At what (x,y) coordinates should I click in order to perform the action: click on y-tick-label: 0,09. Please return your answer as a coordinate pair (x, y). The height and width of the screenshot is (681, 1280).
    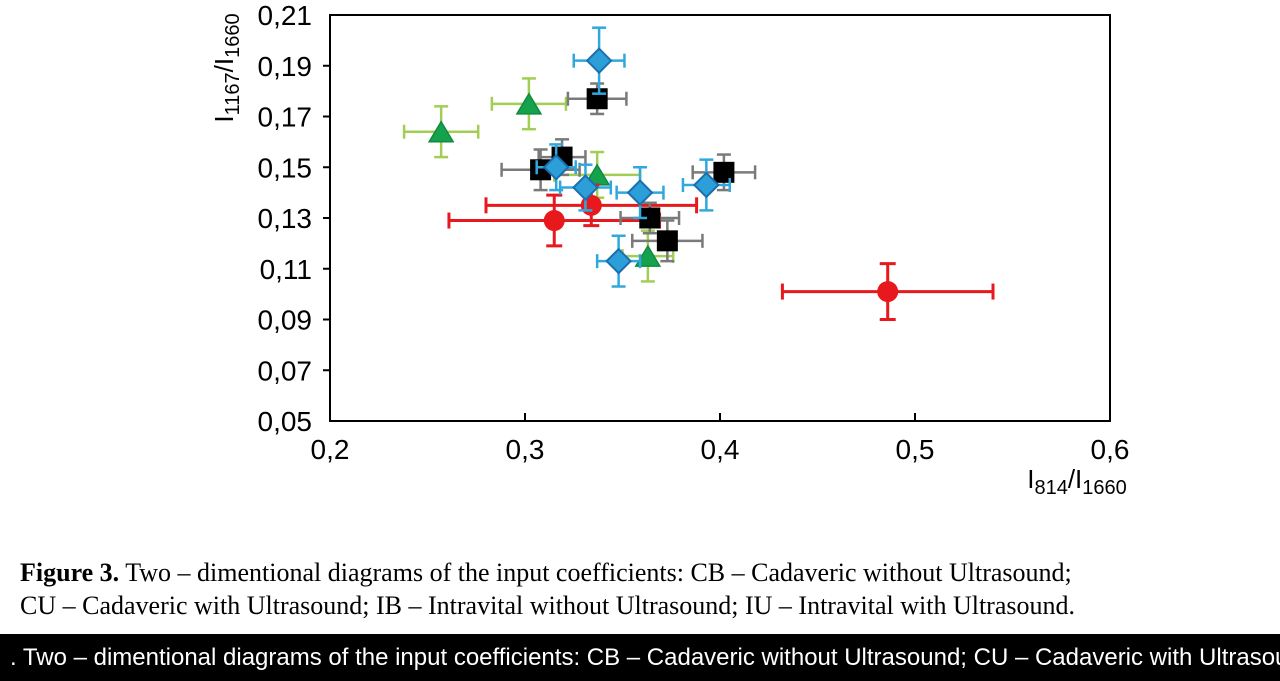
    Looking at the image, I should click on (285, 320).